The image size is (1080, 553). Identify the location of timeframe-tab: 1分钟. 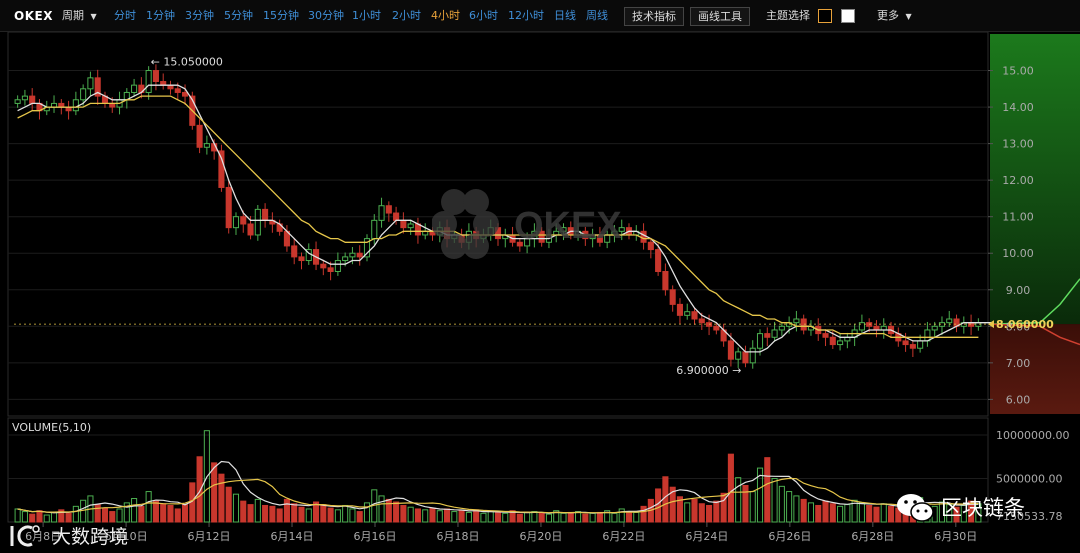
(160, 15).